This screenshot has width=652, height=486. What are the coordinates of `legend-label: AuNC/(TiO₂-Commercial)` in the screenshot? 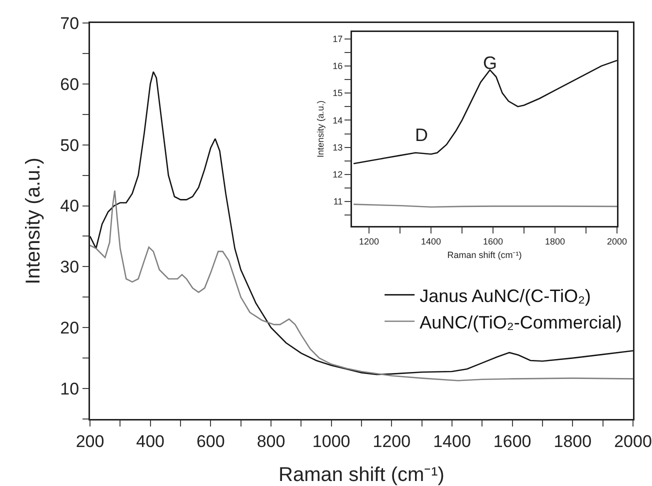 It's located at (521, 322).